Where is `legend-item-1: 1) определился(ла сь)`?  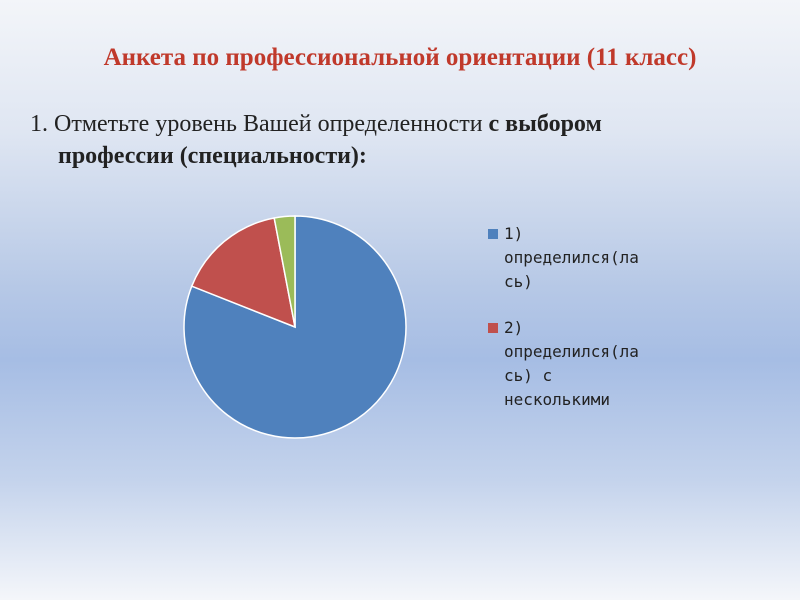
legend-item-1: 1) определился(ла сь) is located at coordinates (583, 258).